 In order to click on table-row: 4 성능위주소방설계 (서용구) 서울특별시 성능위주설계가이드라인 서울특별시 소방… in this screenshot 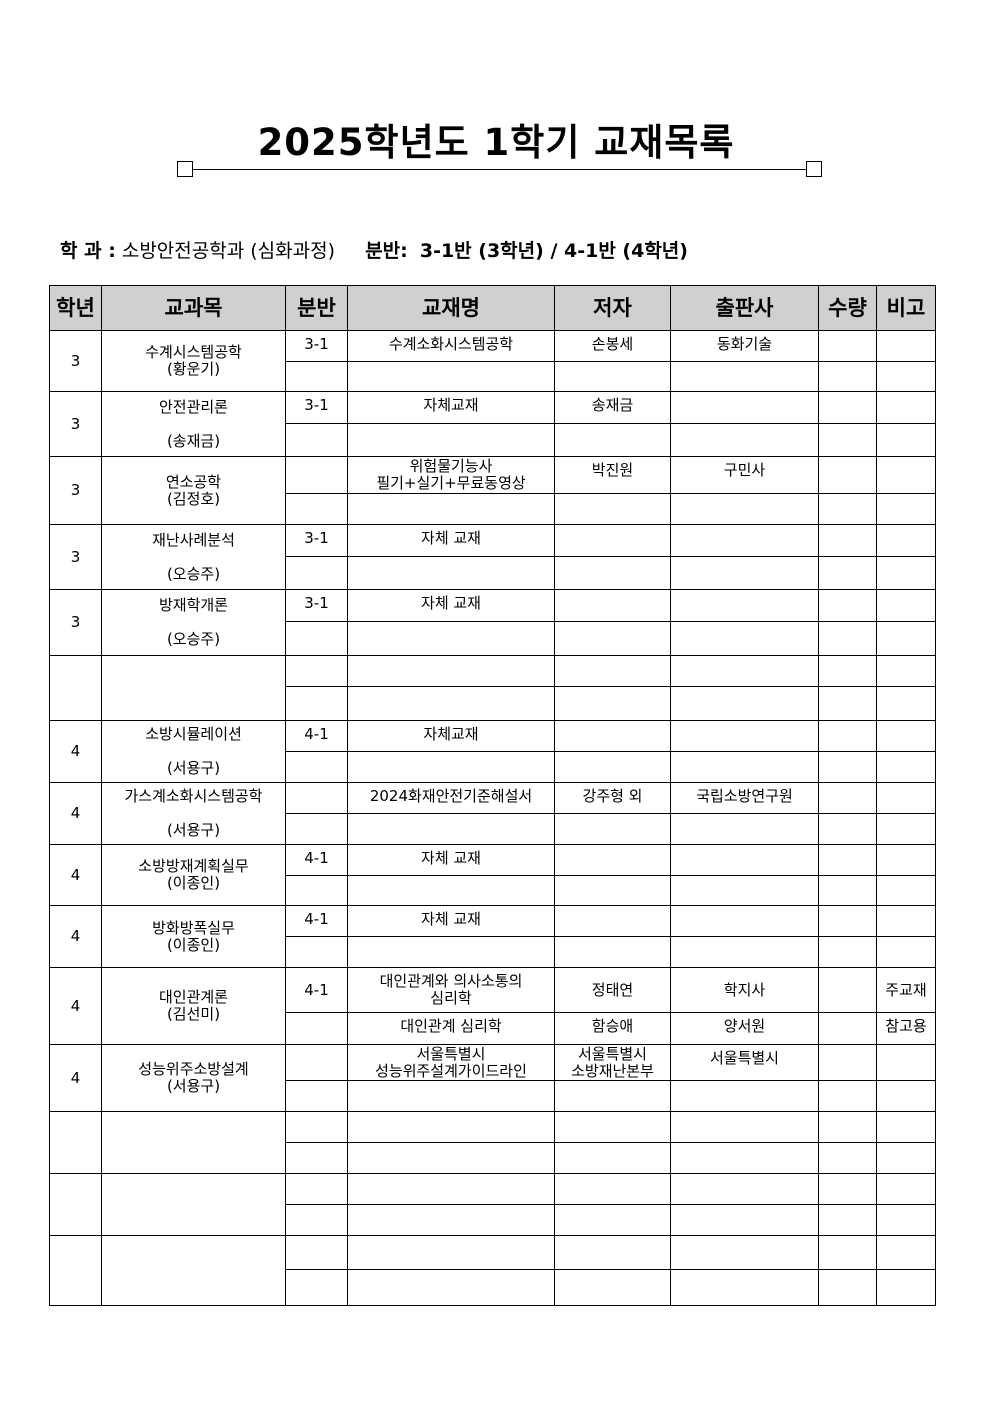, I will do `click(492, 1078)`.